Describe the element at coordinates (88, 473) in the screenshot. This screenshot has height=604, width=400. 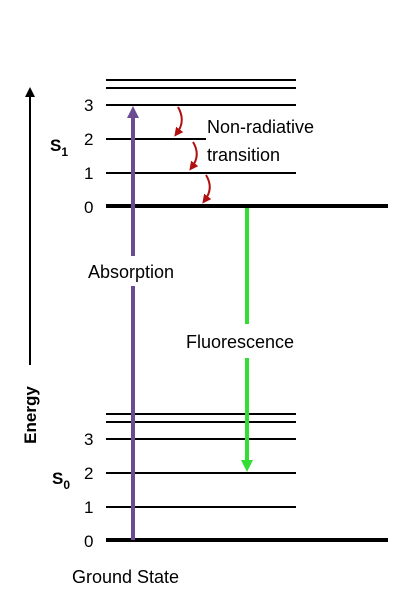
I see `s0-level-2-label: 2` at that location.